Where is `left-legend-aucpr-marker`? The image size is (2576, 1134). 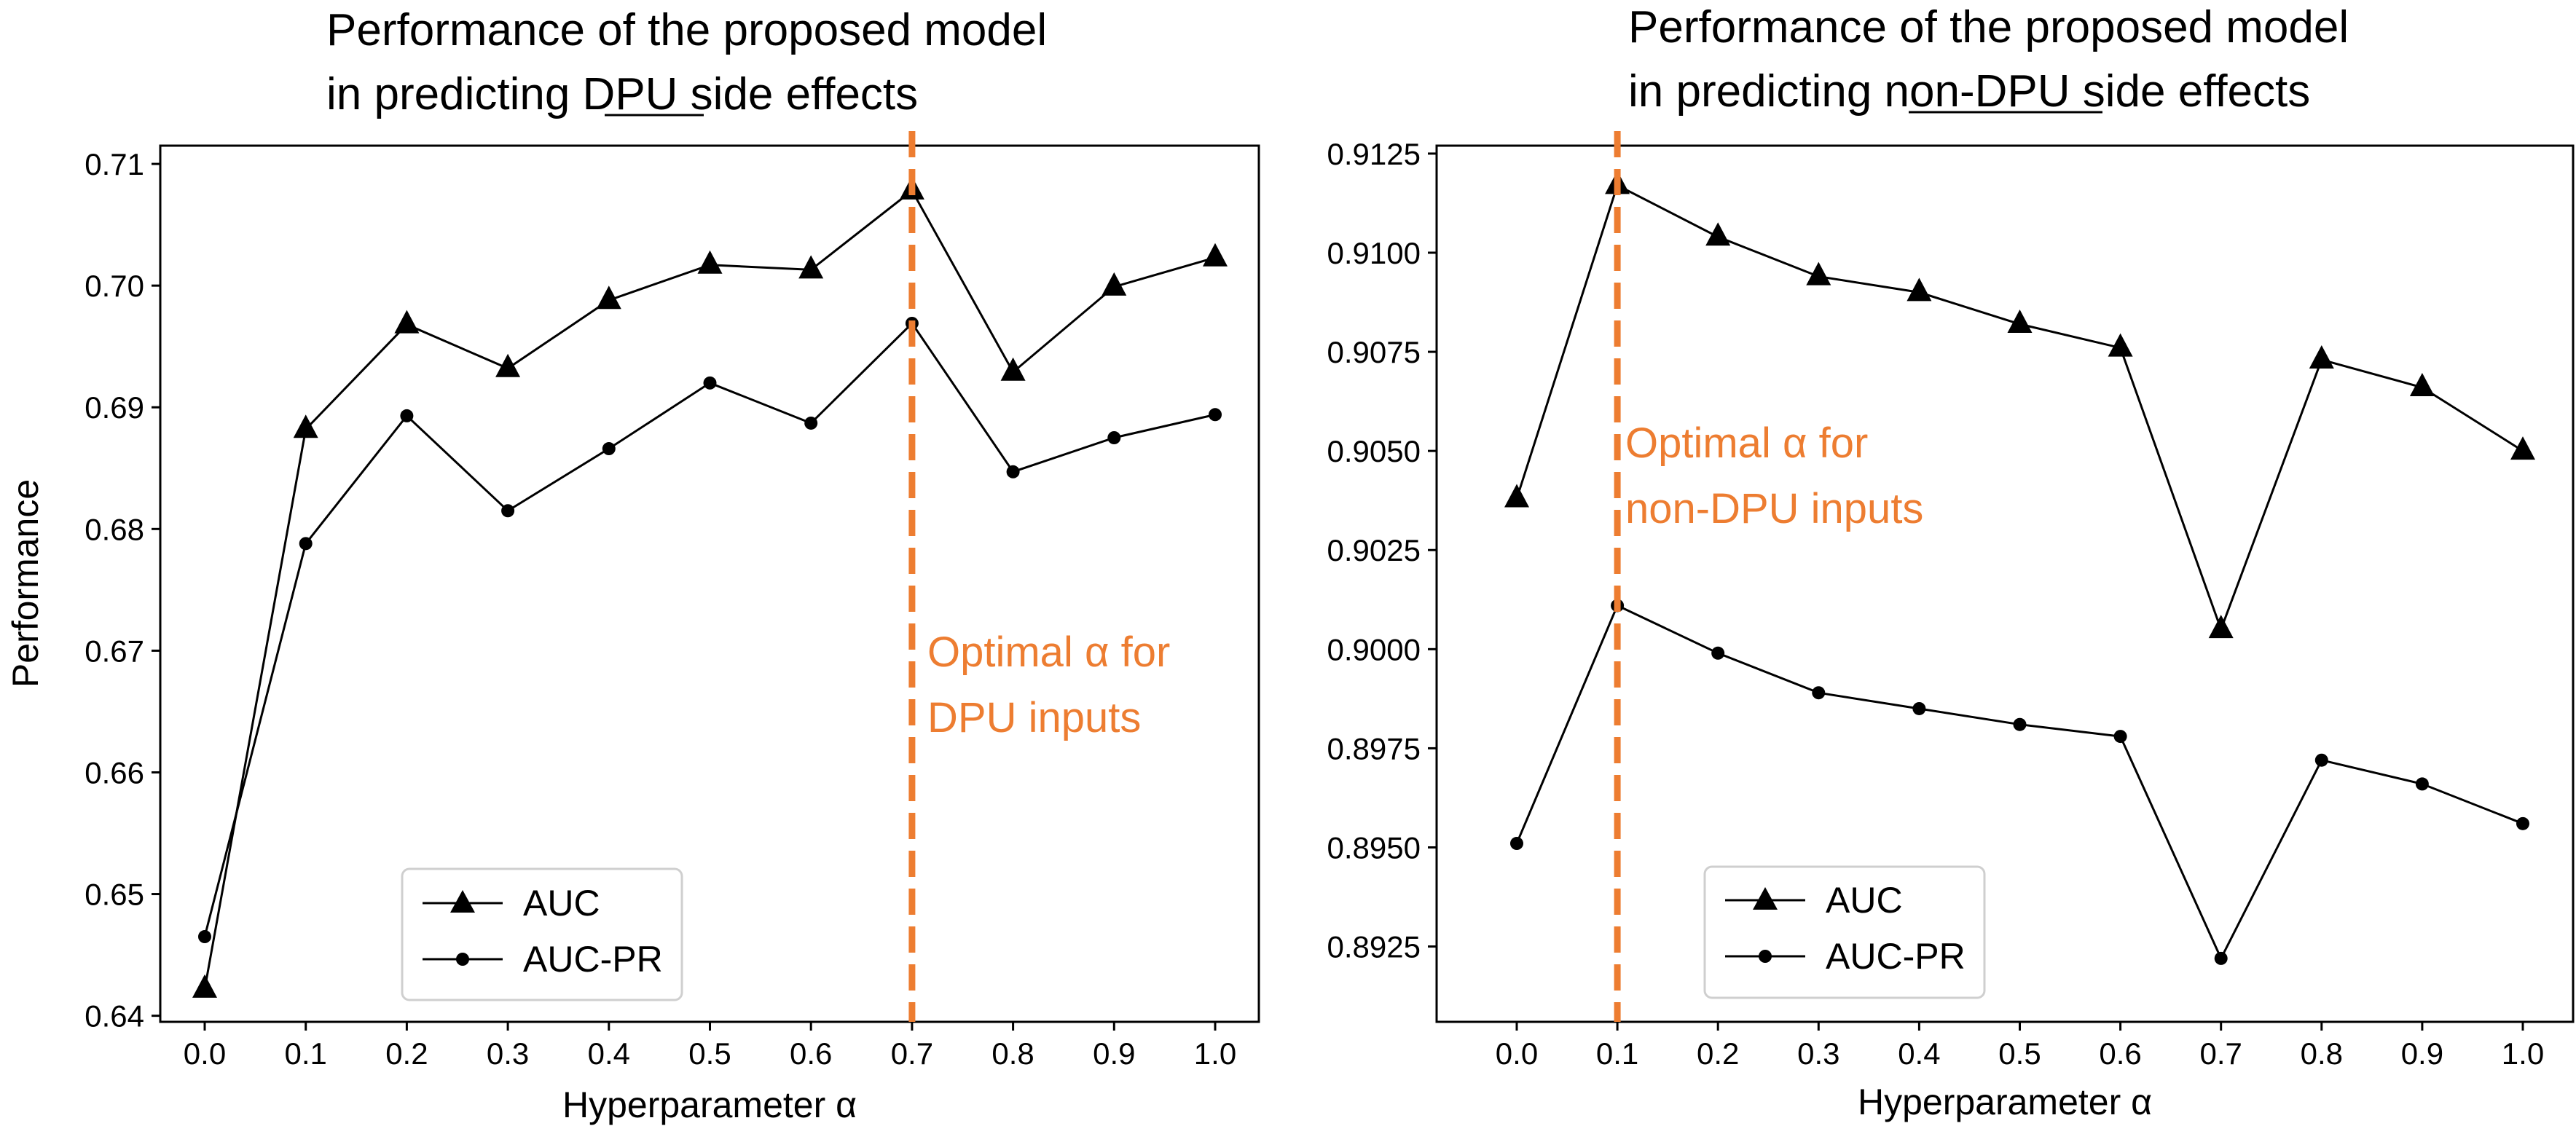
left-legend-aucpr-marker is located at coordinates (462, 959).